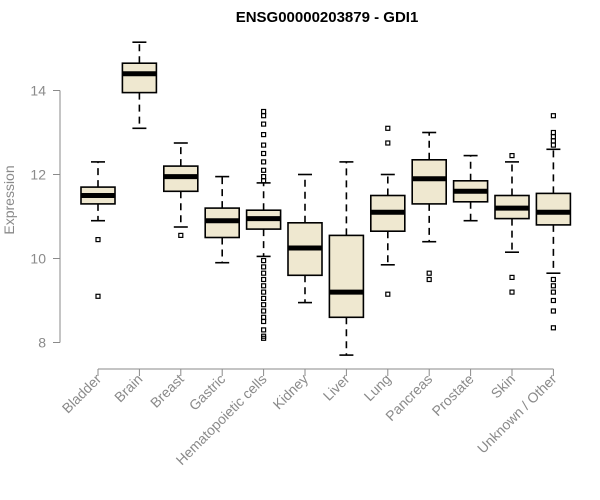 Image resolution: width=600 pixels, height=500 pixels. What do you see at coordinates (167, 391) in the screenshot?
I see `x-tick-label: Breast` at bounding box center [167, 391].